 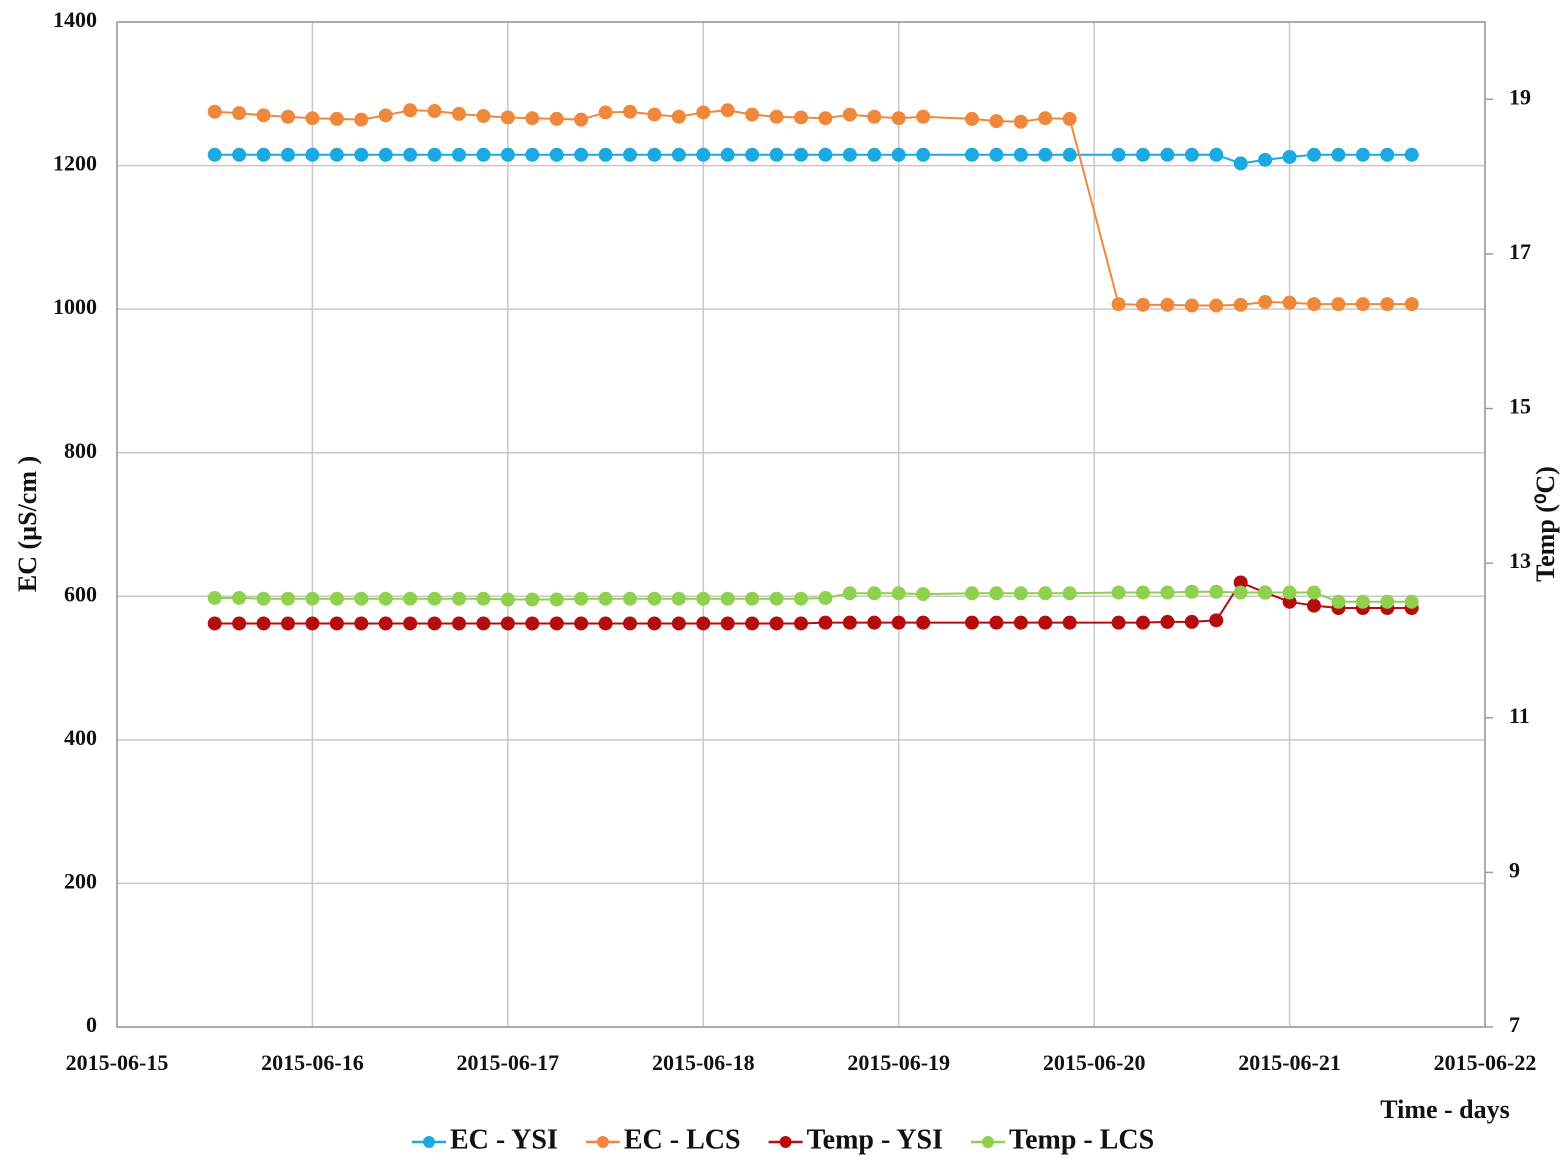 I want to click on y2-tick-label: 7, so click(x=1514, y=1024).